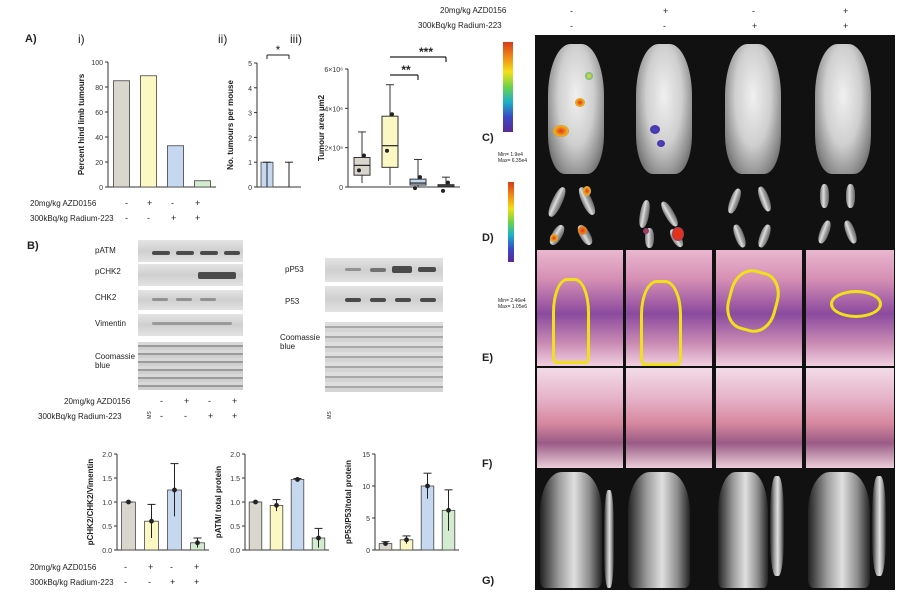 The height and width of the screenshot is (594, 900). I want to click on y-tick-label: 40, so click(99, 138).